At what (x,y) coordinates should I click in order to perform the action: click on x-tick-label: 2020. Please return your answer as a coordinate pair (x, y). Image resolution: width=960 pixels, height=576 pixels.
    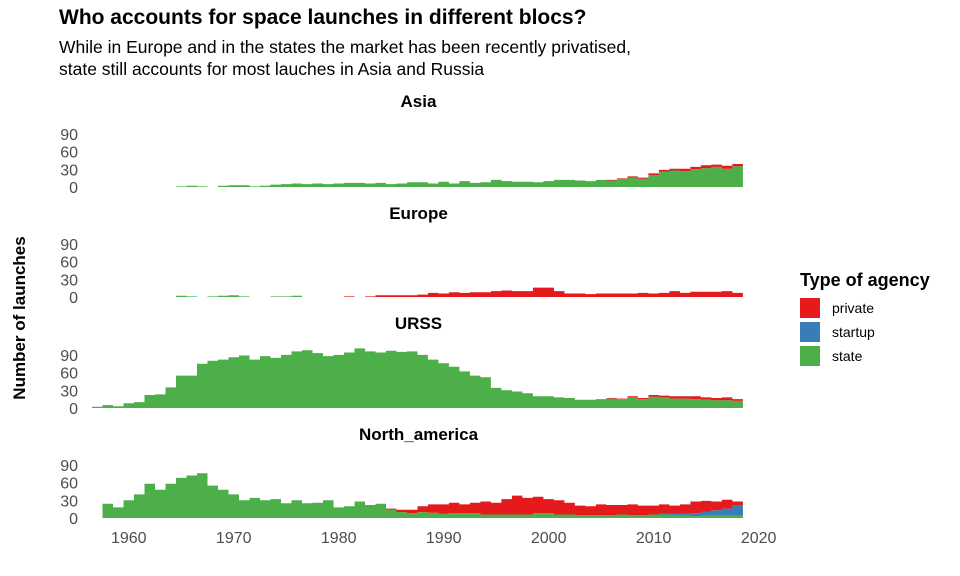
    Looking at the image, I should click on (759, 538).